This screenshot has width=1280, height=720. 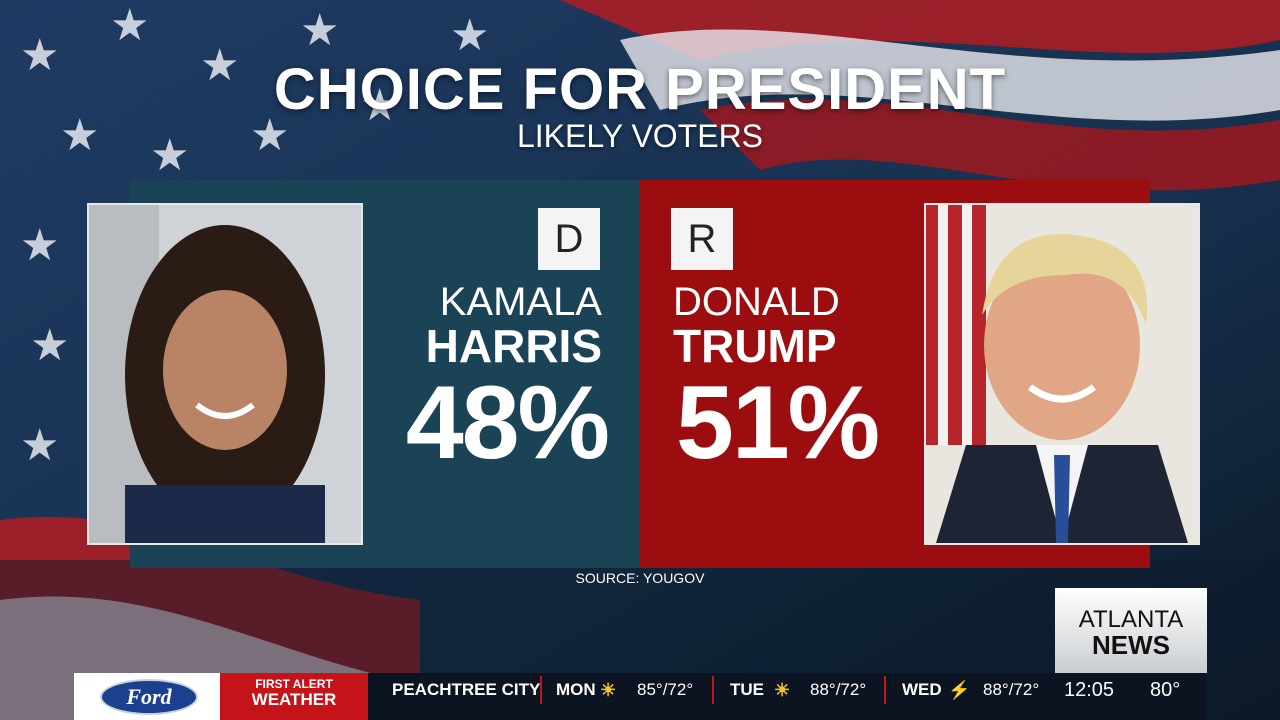 What do you see at coordinates (640, 89) in the screenshot?
I see `title: CHOICE FOR PRESIDENT` at bounding box center [640, 89].